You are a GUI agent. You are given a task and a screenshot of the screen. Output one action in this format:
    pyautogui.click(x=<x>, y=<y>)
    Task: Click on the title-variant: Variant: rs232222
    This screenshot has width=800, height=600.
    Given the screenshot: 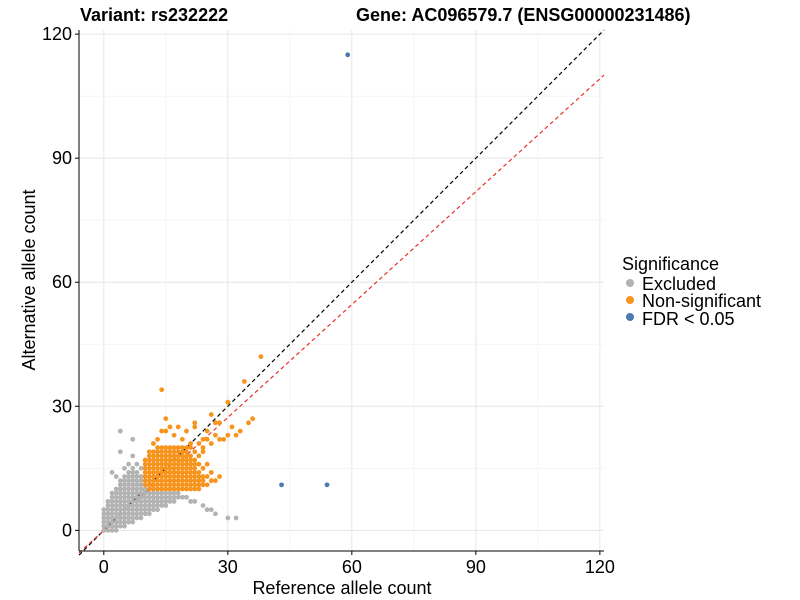 What is the action you would take?
    pyautogui.click(x=154, y=15)
    